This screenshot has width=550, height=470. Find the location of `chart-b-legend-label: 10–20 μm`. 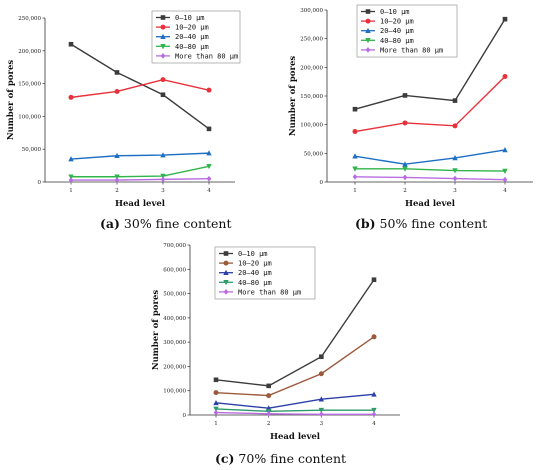

chart-b-legend-label: 10–20 μm is located at coordinates (397, 22).